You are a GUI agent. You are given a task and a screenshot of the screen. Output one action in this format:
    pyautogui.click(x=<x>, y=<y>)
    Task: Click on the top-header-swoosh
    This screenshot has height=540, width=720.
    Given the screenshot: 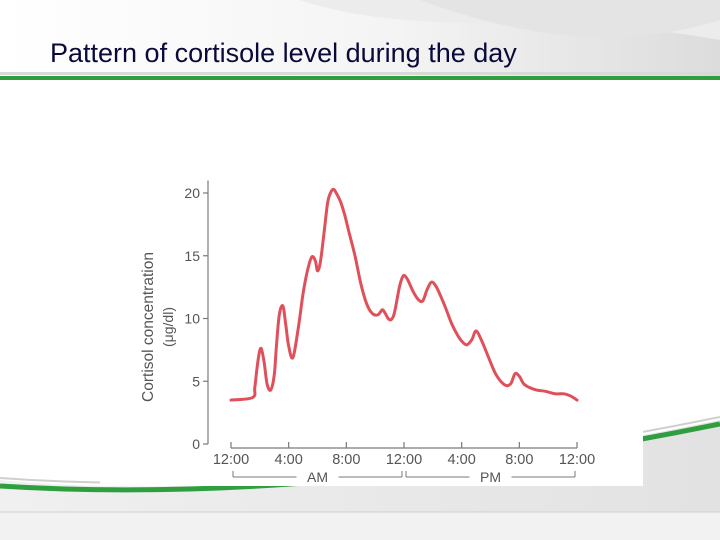 What is the action you would take?
    pyautogui.click(x=360, y=40)
    